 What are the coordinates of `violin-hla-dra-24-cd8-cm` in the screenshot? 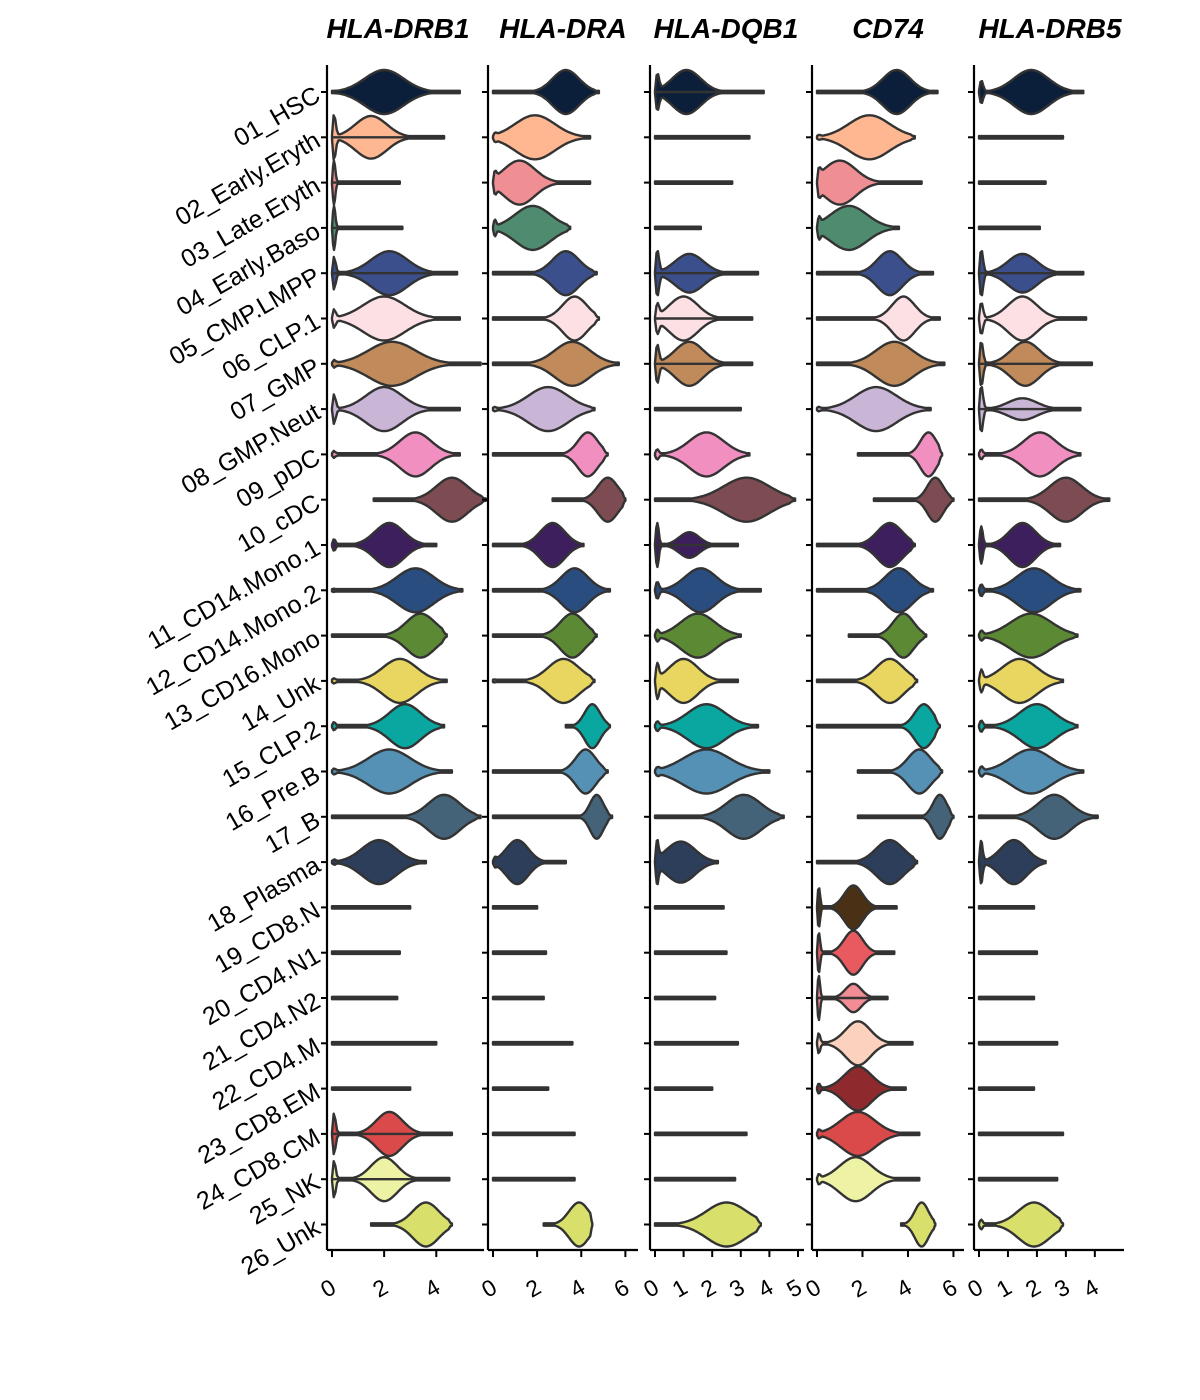 It's located at (529, 1134).